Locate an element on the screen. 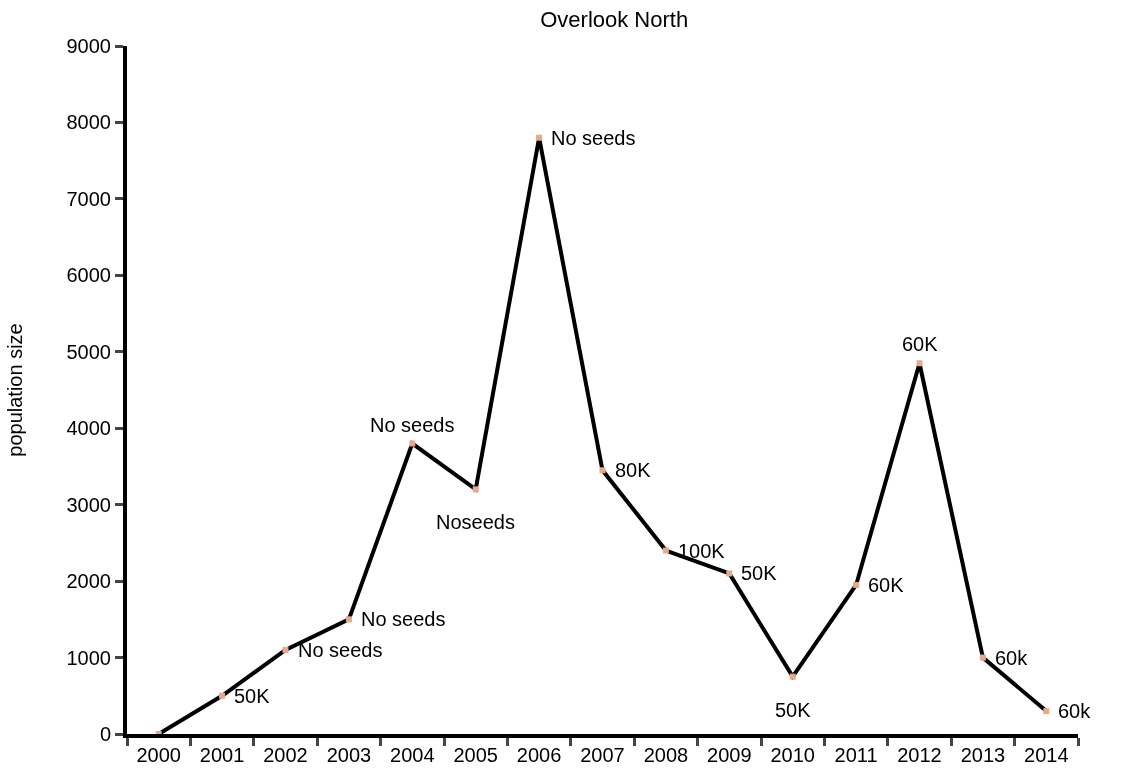  chart-title: Overlook North is located at coordinates (614, 20).